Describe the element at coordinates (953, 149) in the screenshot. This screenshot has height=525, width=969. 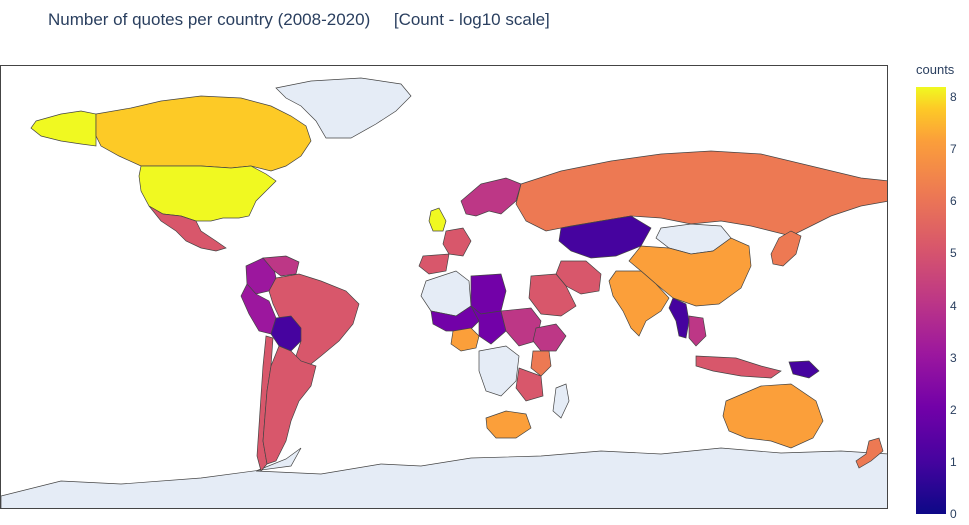
I see `colorbar-tick-7: 7` at that location.